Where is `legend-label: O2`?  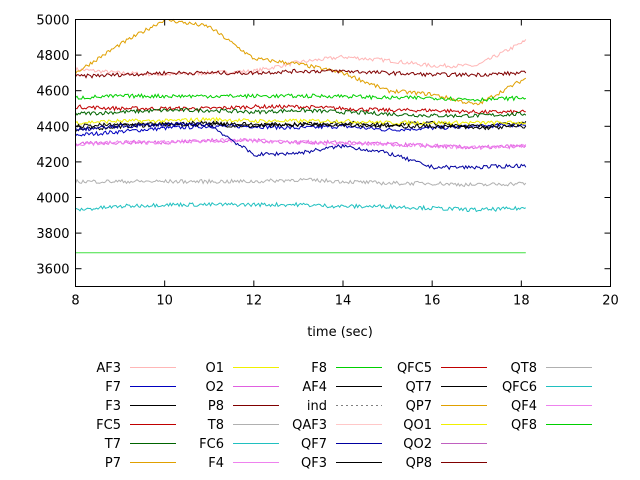
legend-label: O2 is located at coordinates (214, 387).